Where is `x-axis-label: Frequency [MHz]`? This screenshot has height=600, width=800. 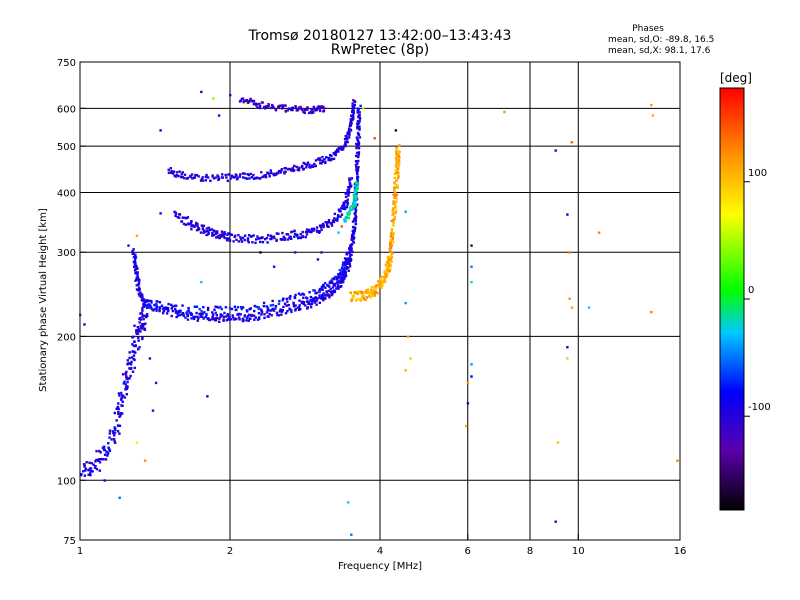 x-axis-label: Frequency [MHz] is located at coordinates (380, 566).